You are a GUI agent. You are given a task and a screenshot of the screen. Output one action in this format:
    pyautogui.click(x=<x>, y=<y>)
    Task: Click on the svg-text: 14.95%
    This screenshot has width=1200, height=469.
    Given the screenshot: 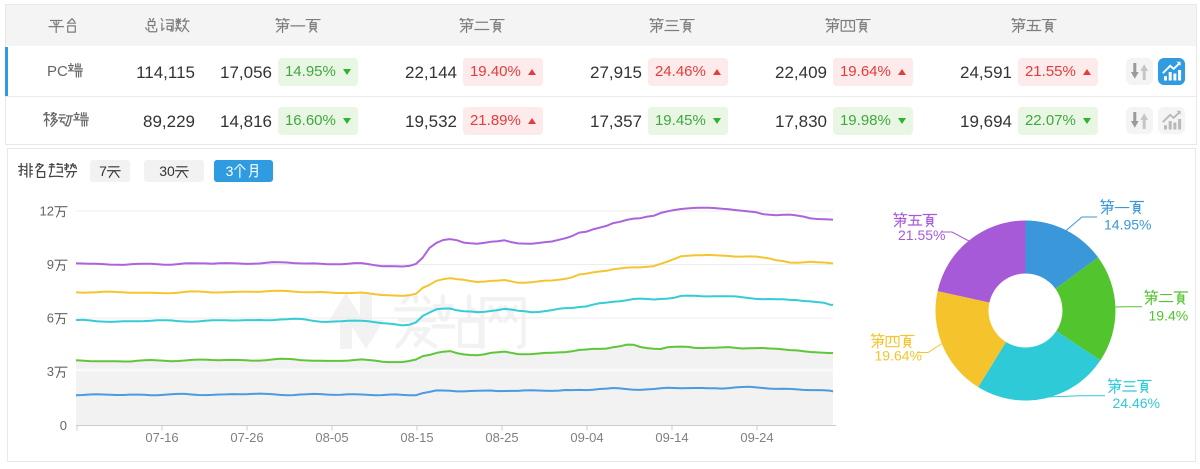 What is the action you would take?
    pyautogui.click(x=1127, y=225)
    